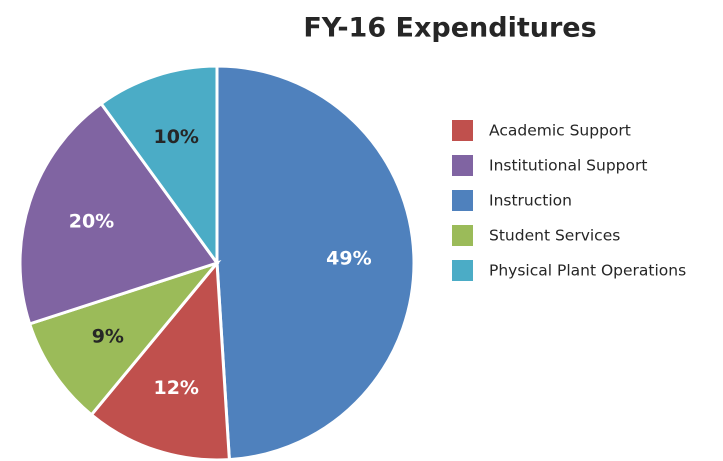  What do you see at coordinates (560, 131) in the screenshot?
I see `legend-label: Academic Support` at bounding box center [560, 131].